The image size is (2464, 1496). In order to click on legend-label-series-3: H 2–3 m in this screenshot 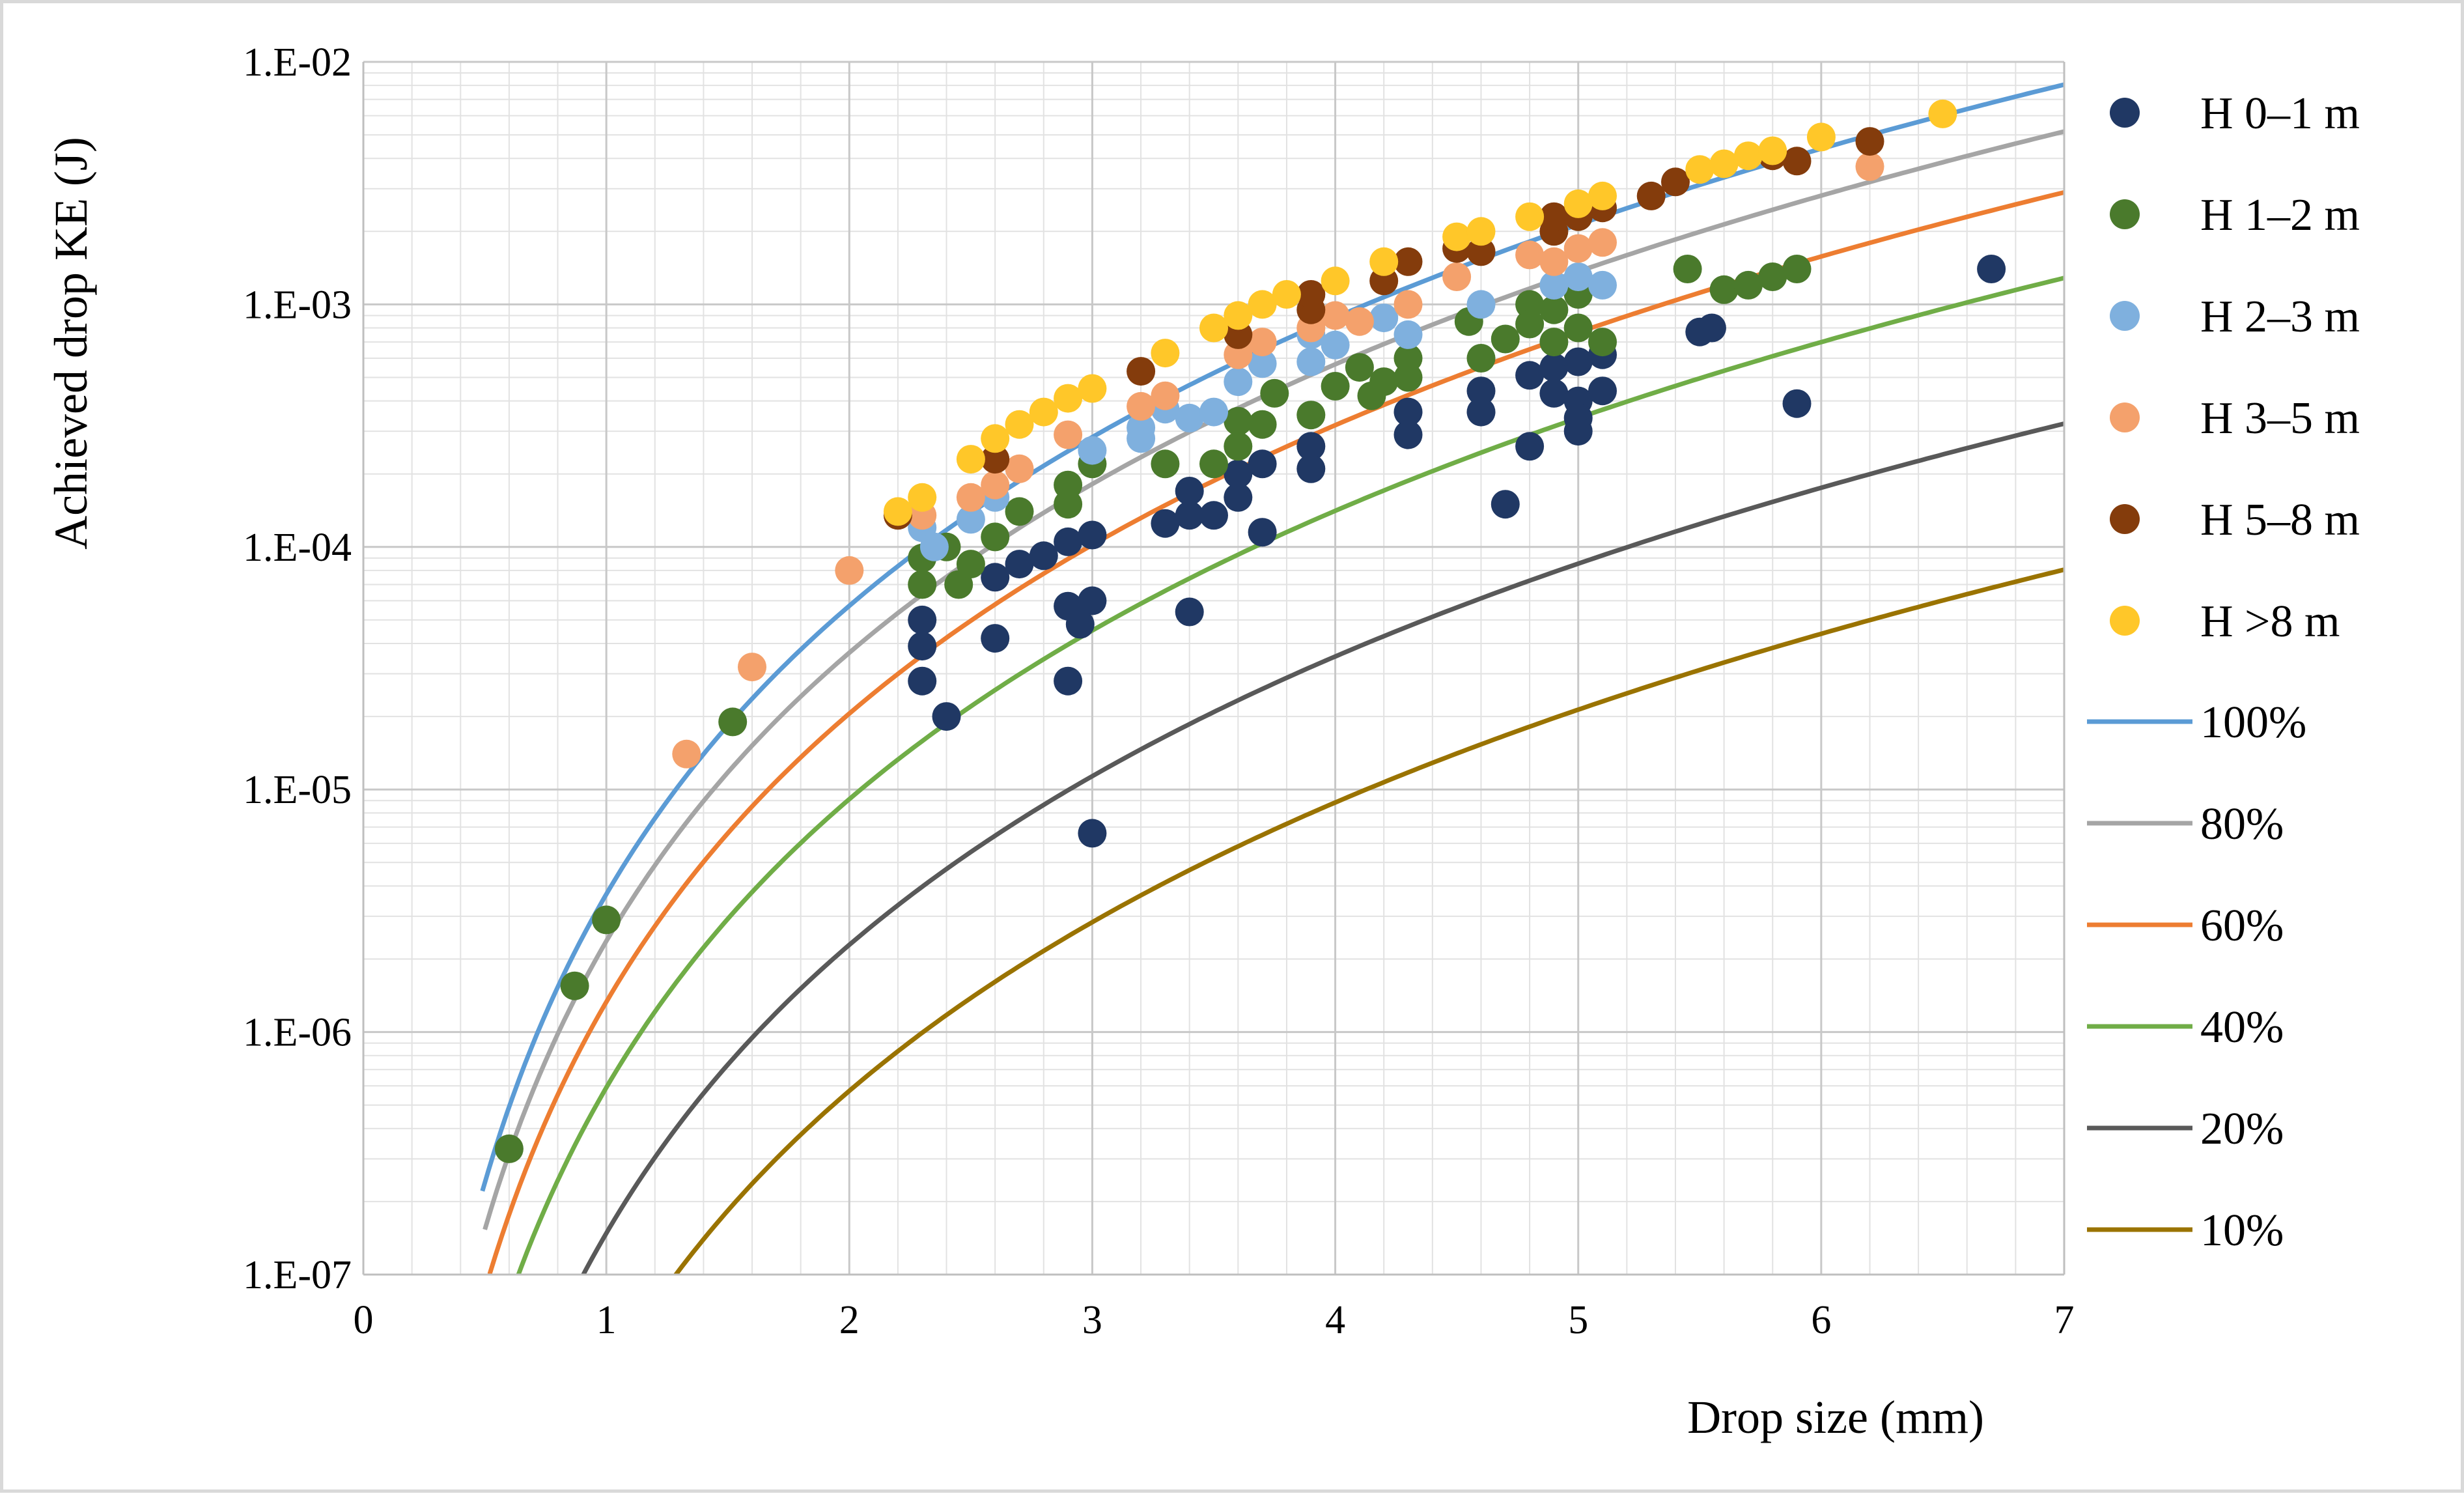, I will do `click(2280, 317)`.